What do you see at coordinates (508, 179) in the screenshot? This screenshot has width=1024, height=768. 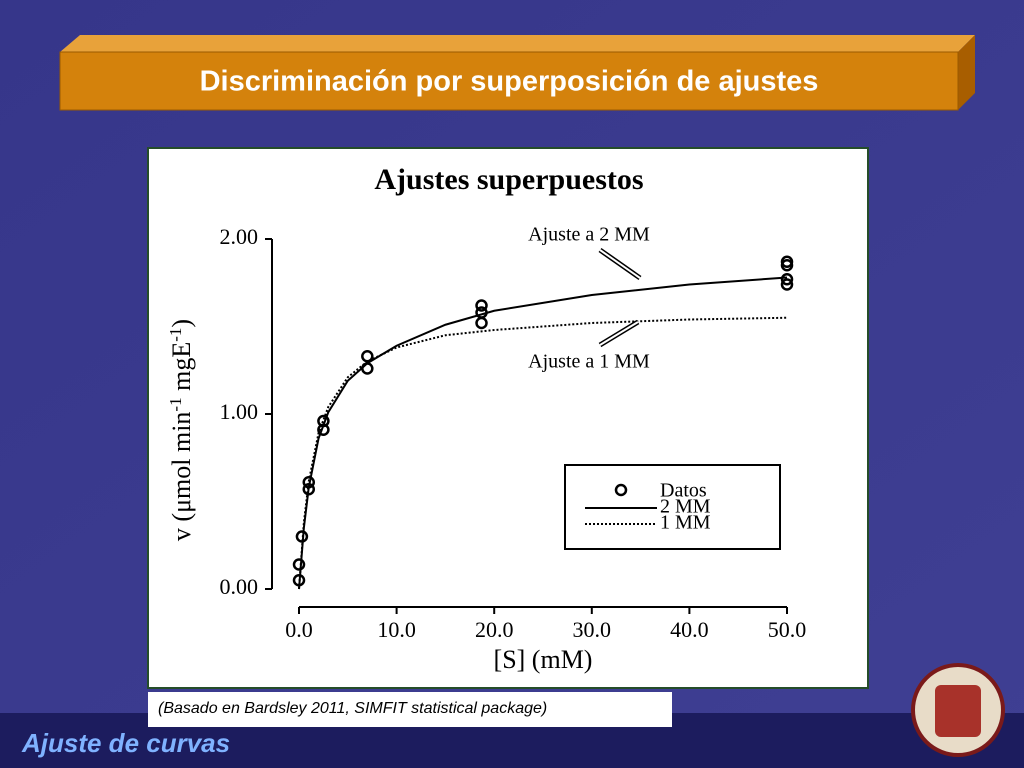 I see `chart-title: Ajustes superpuestos` at bounding box center [508, 179].